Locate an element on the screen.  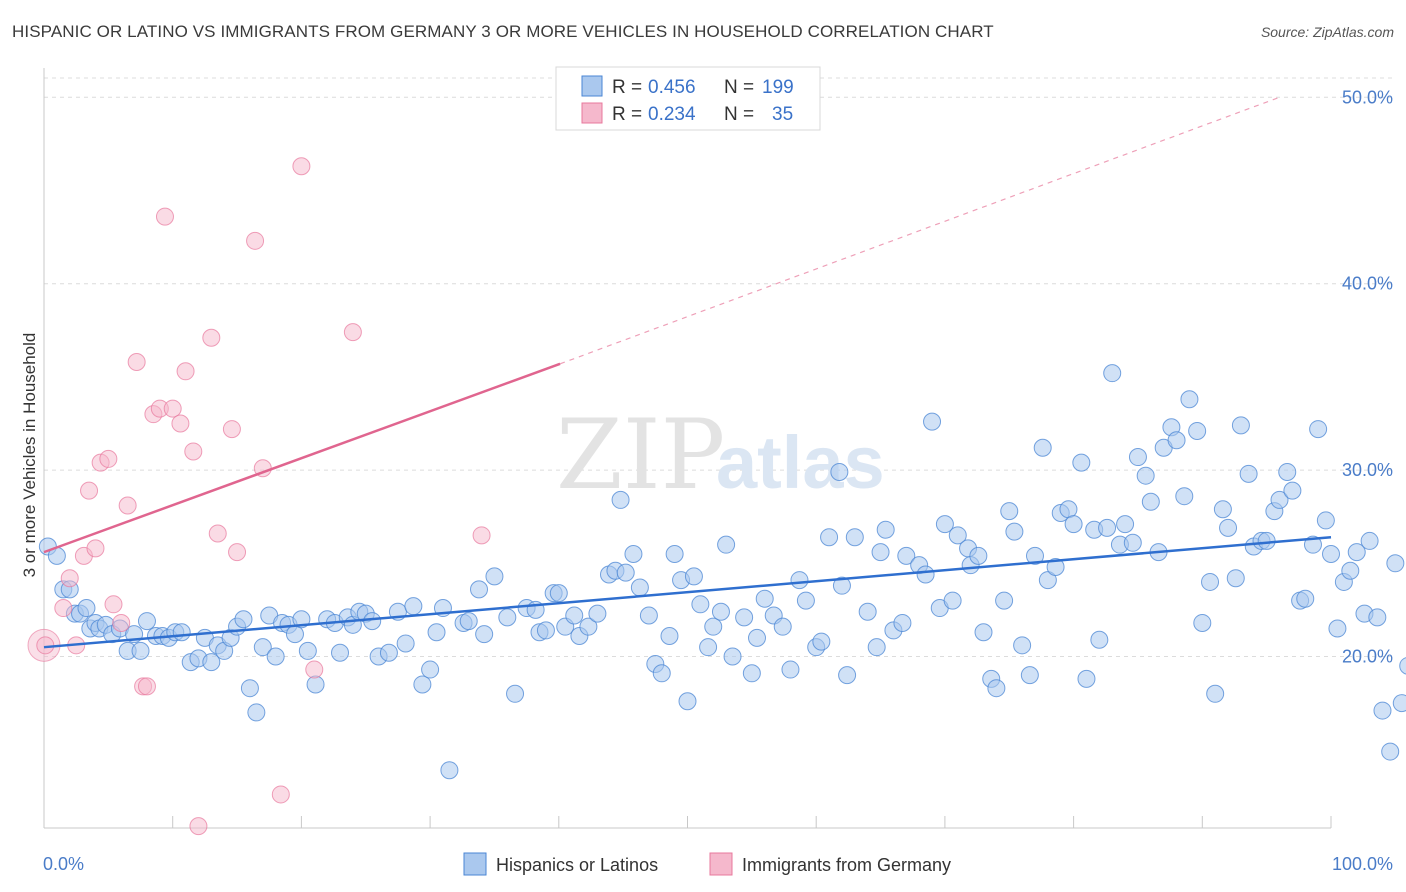
watermark-atlas: atlas is located at coordinates (800, 462).